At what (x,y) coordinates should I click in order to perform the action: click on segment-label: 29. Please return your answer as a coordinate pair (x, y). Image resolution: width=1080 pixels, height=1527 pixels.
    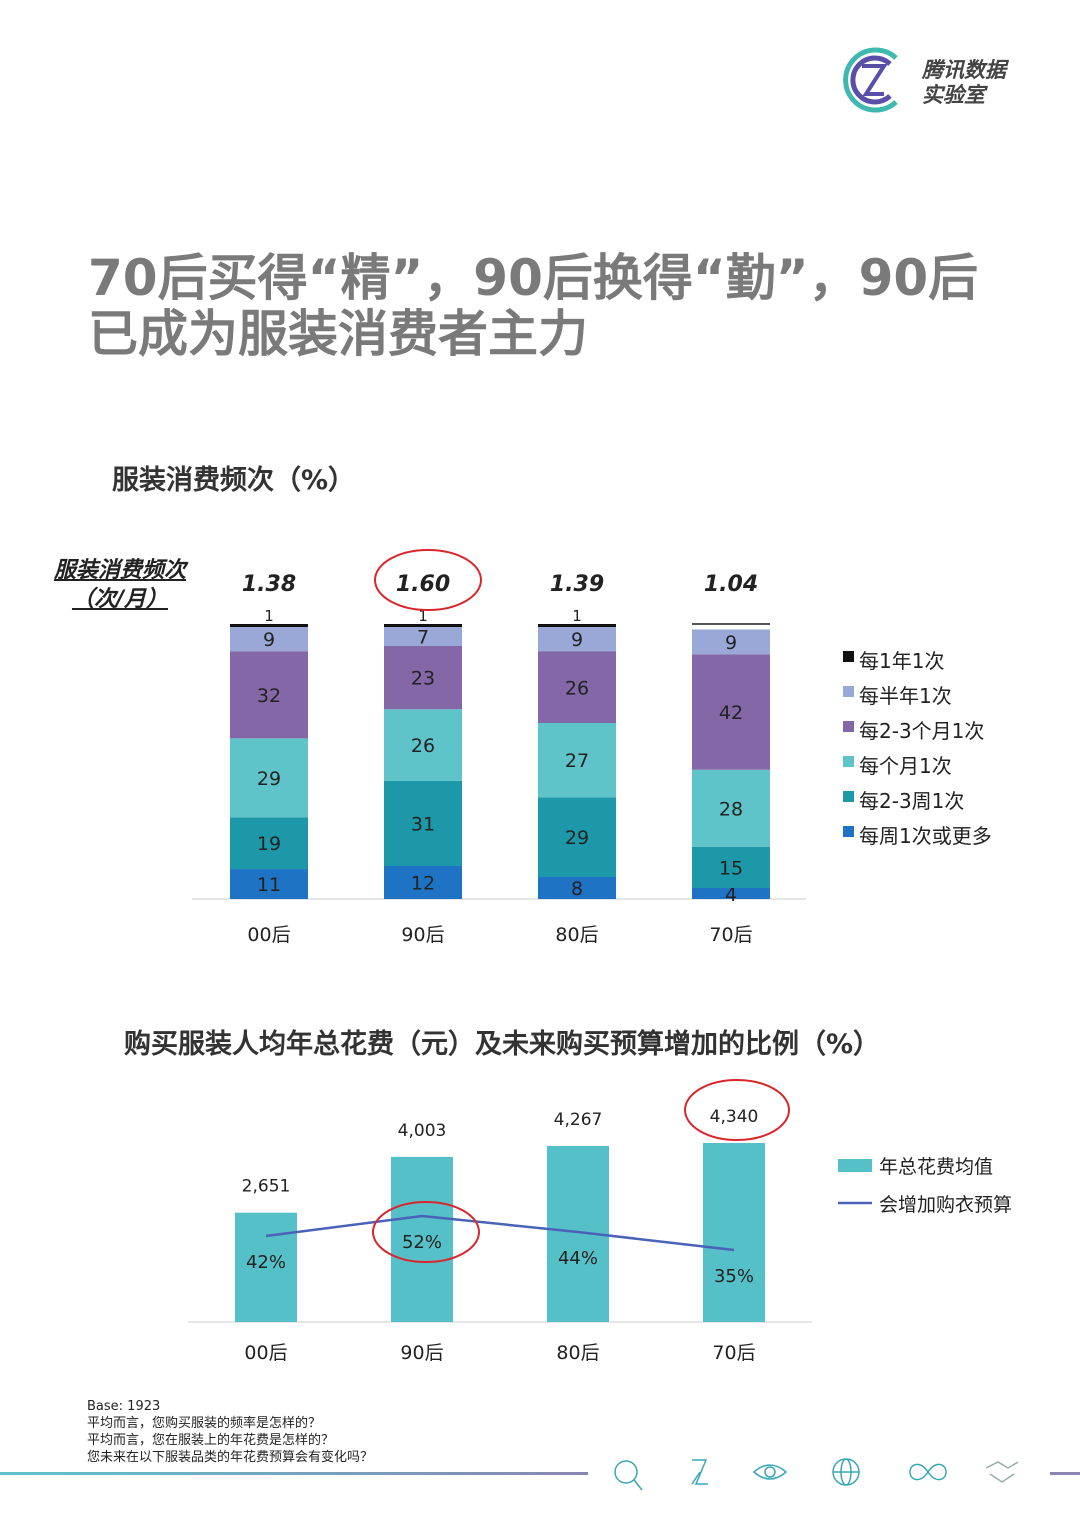
    Looking at the image, I should click on (577, 838).